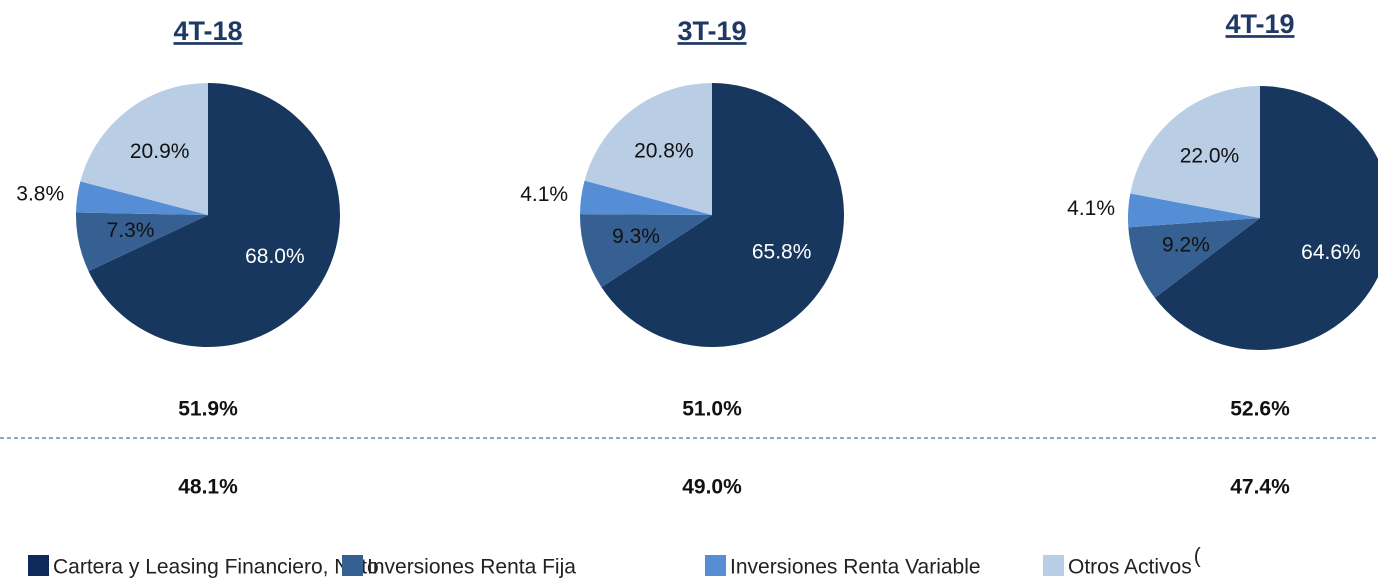  I want to click on slice-label: 68.0%, so click(275, 256).